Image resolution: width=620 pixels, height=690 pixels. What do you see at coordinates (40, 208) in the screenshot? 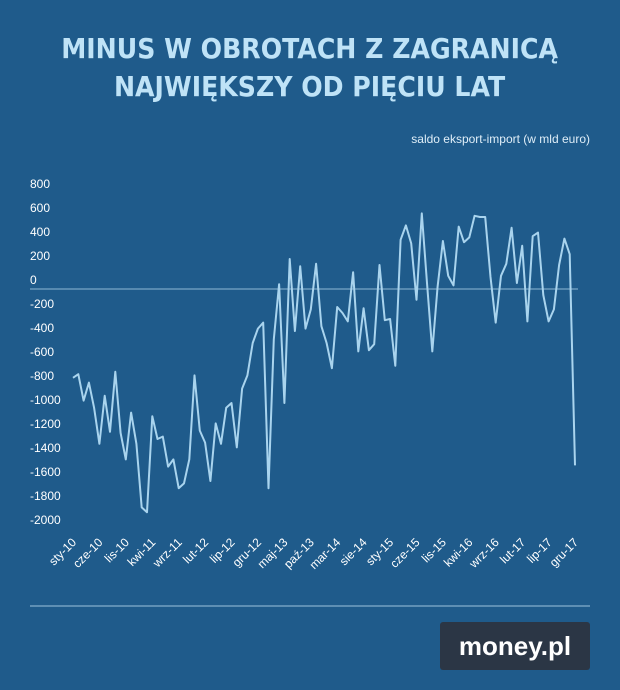
I see `y-tick-label: 600` at bounding box center [40, 208].